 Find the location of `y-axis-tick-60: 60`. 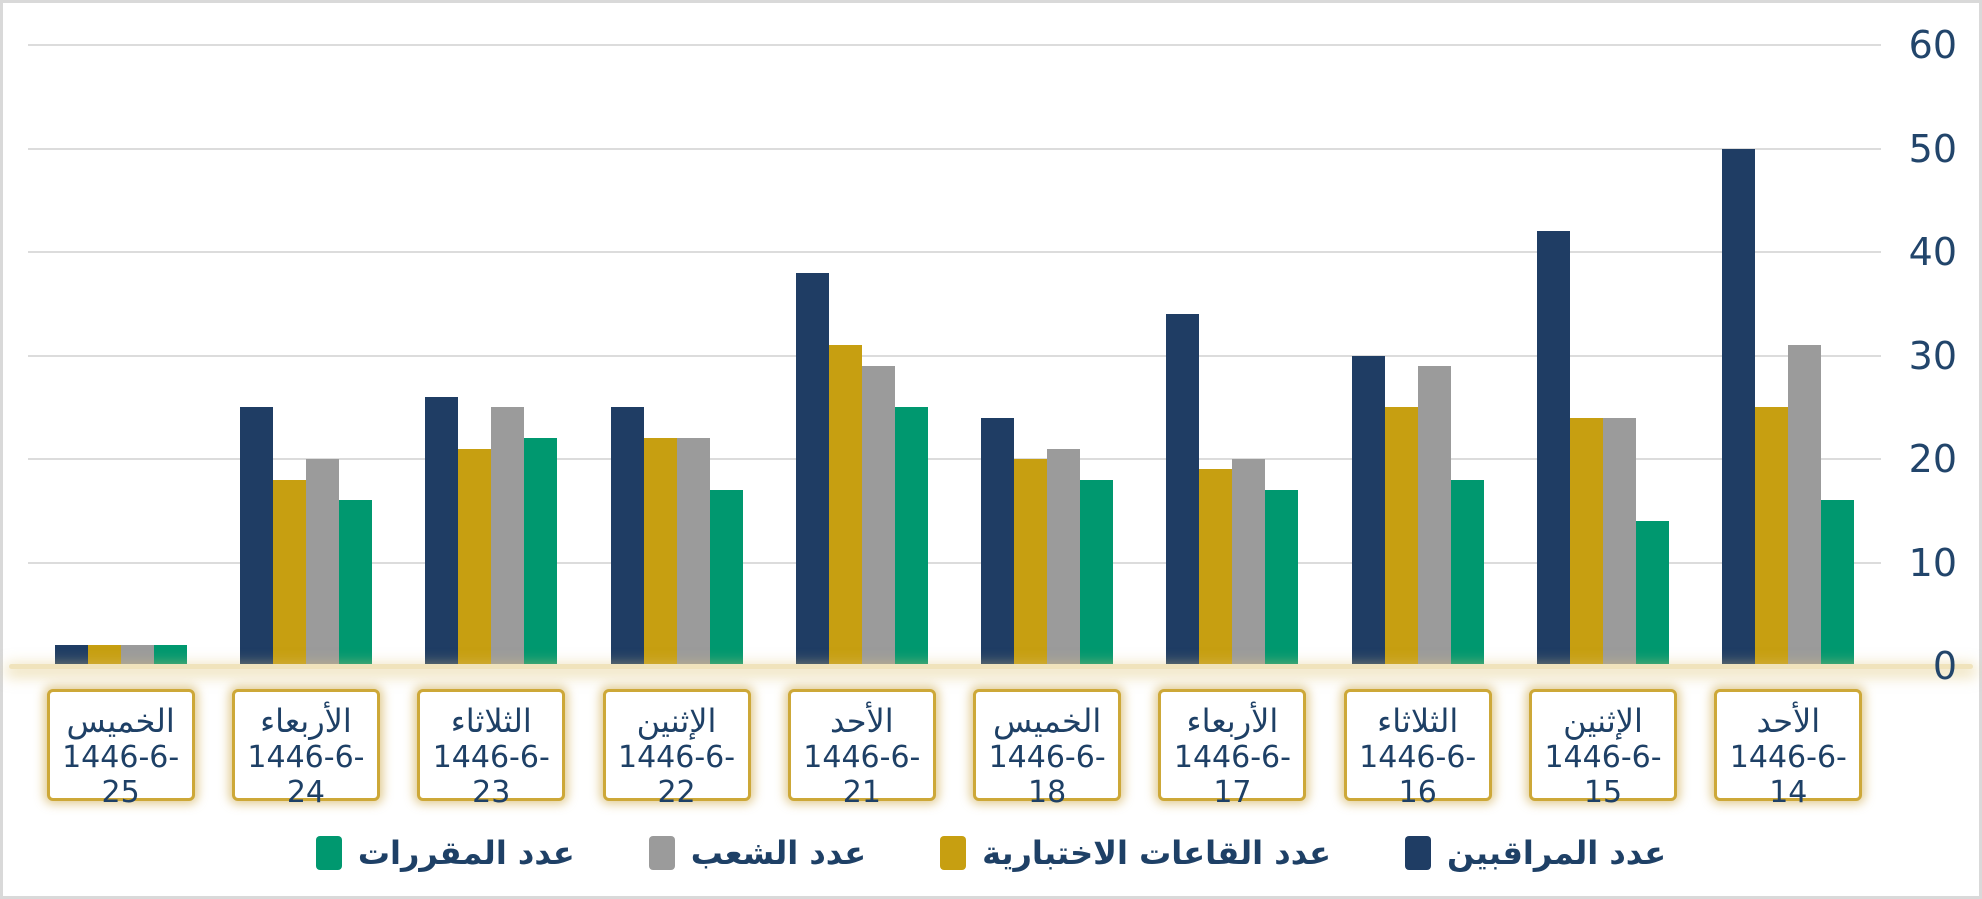

y-axis-tick-60: 60 is located at coordinates (1932, 45).